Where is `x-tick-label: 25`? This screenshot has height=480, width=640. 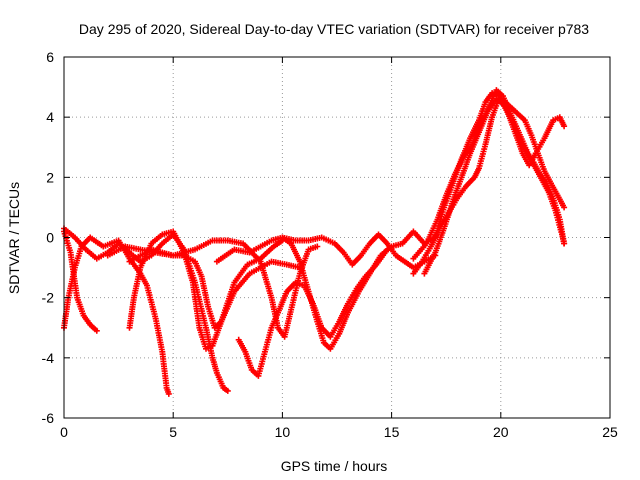
x-tick-label: 25 is located at coordinates (610, 432).